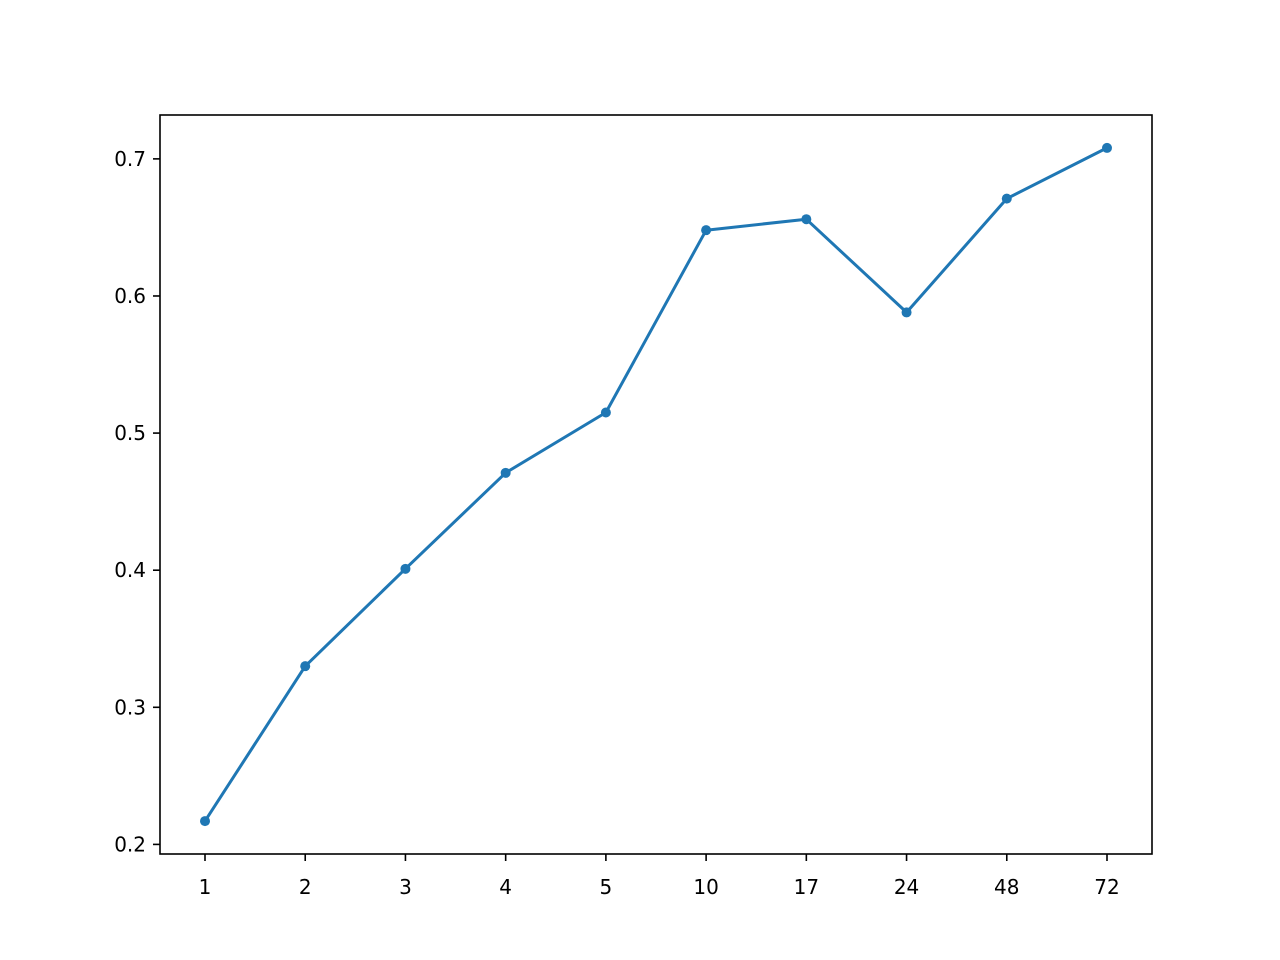  What do you see at coordinates (305, 887) in the screenshot?
I see `x-tick-label-2: 2` at bounding box center [305, 887].